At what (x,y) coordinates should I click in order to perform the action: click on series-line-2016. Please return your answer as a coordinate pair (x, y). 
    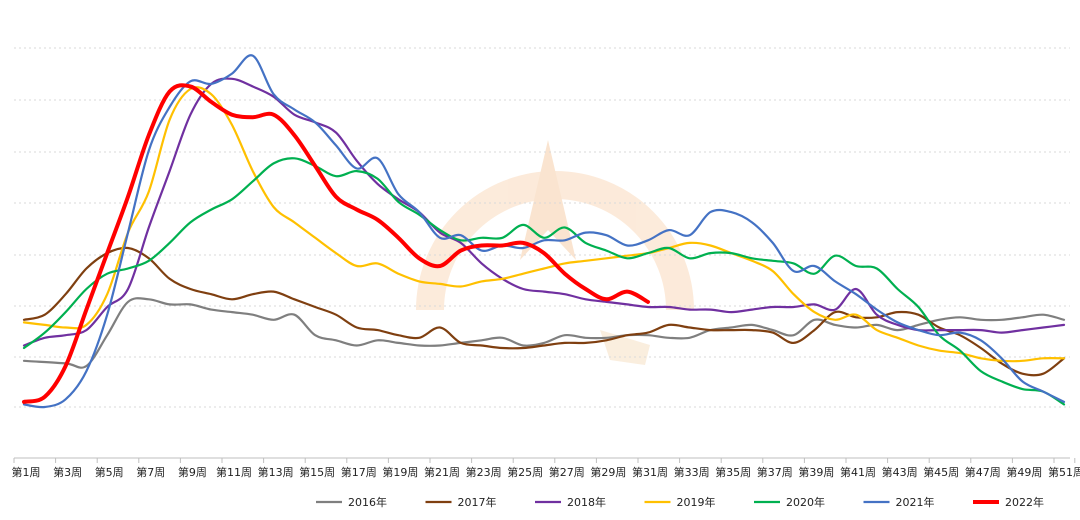
    Looking at the image, I should click on (544, 333).